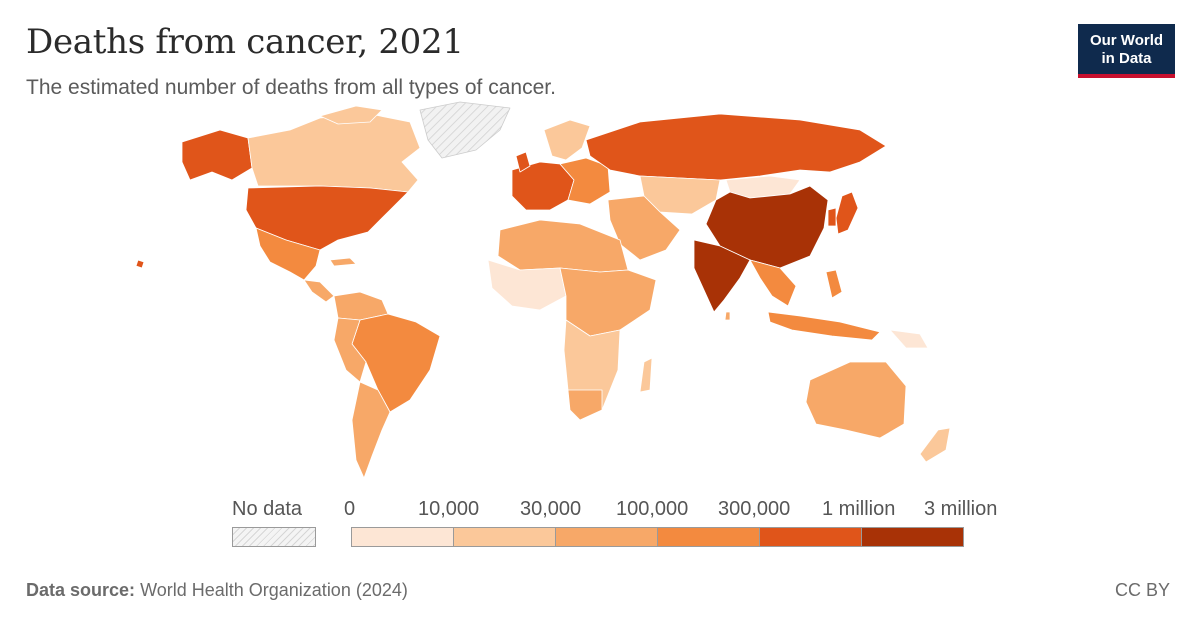 Image resolution: width=1200 pixels, height=627 pixels. Describe the element at coordinates (334, 153) in the screenshot. I see `country-canada` at that location.